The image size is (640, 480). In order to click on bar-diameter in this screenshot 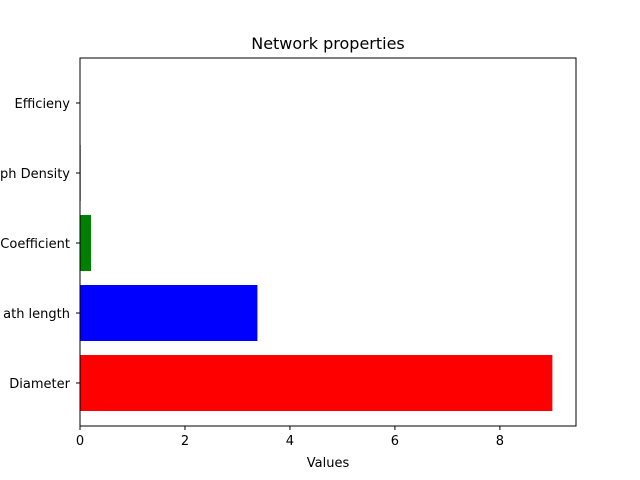, I will do `click(316, 383)`.